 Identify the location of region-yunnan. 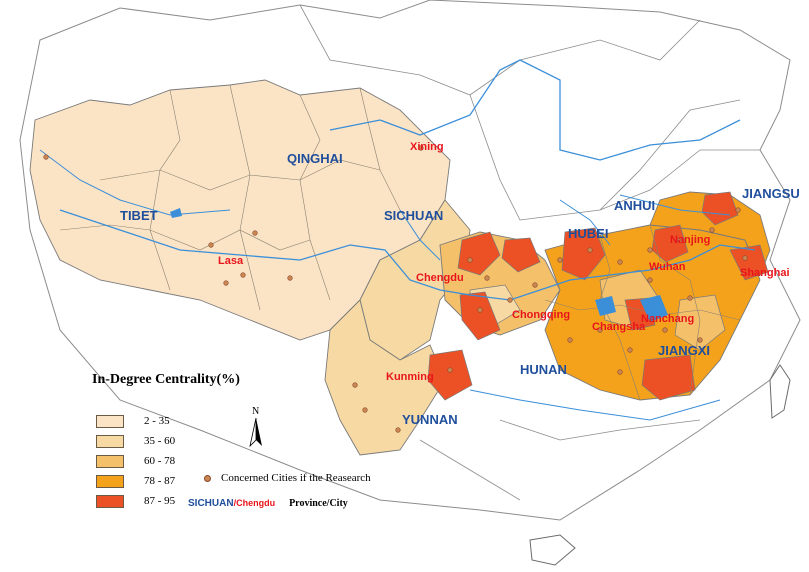
(385, 377).